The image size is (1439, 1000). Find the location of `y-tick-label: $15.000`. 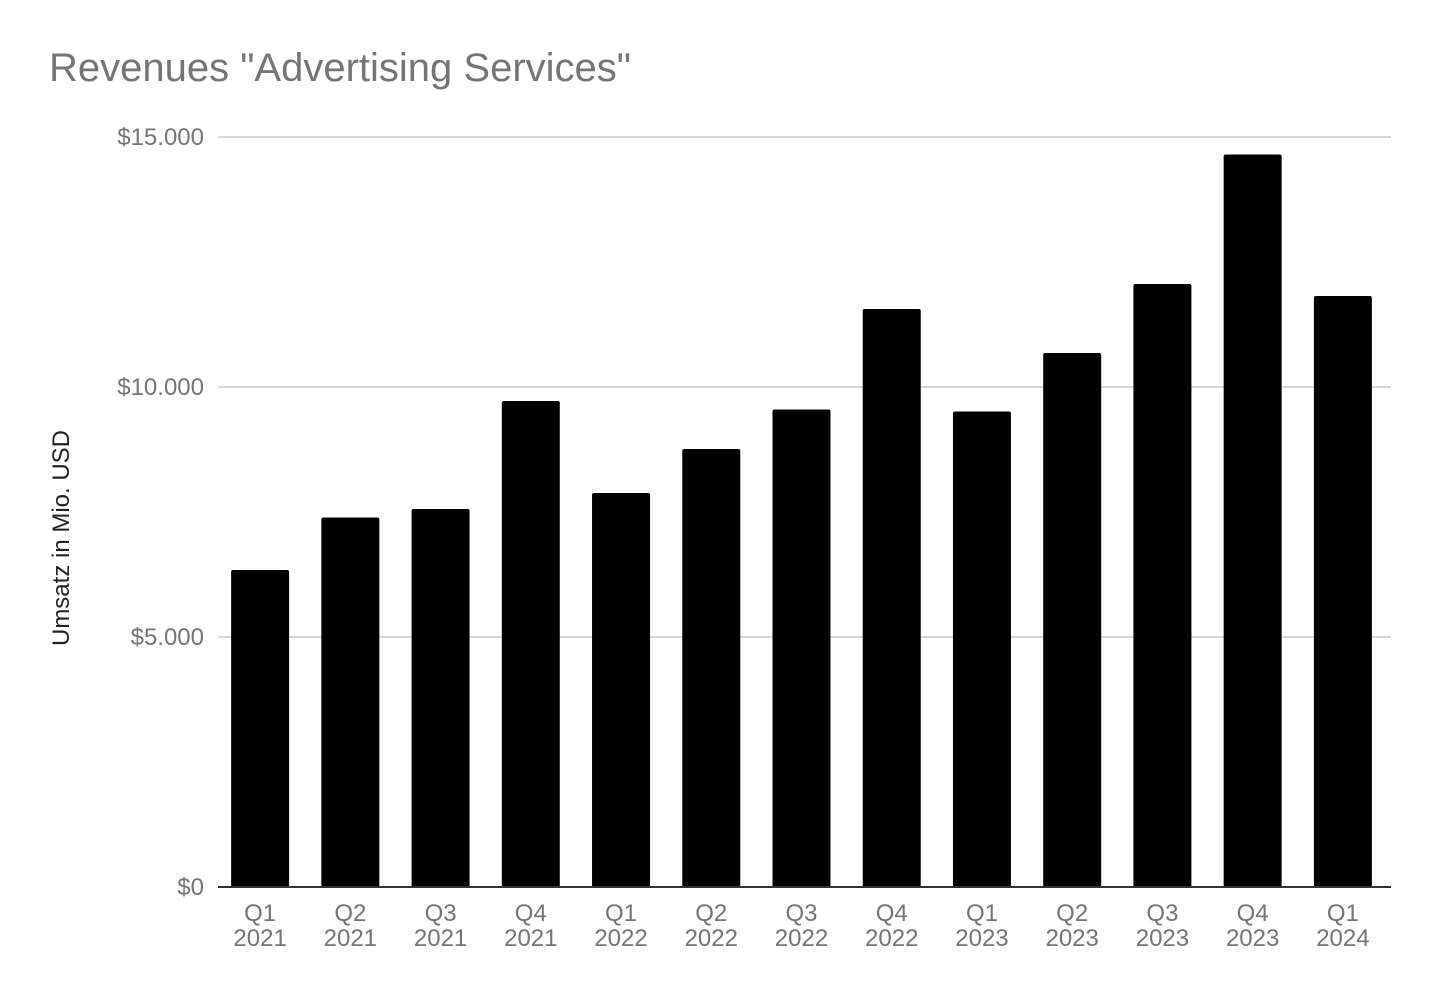

y-tick-label: $15.000 is located at coordinates (160, 137).